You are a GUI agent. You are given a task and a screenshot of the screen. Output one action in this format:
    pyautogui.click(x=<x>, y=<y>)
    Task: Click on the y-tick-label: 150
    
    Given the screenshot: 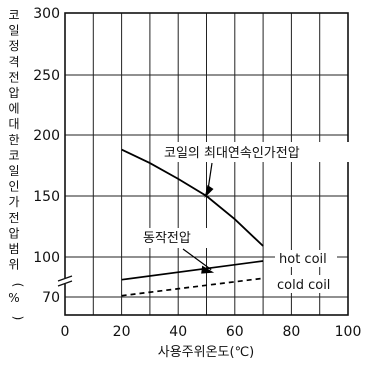 What is the action you would take?
    pyautogui.click(x=46, y=197)
    